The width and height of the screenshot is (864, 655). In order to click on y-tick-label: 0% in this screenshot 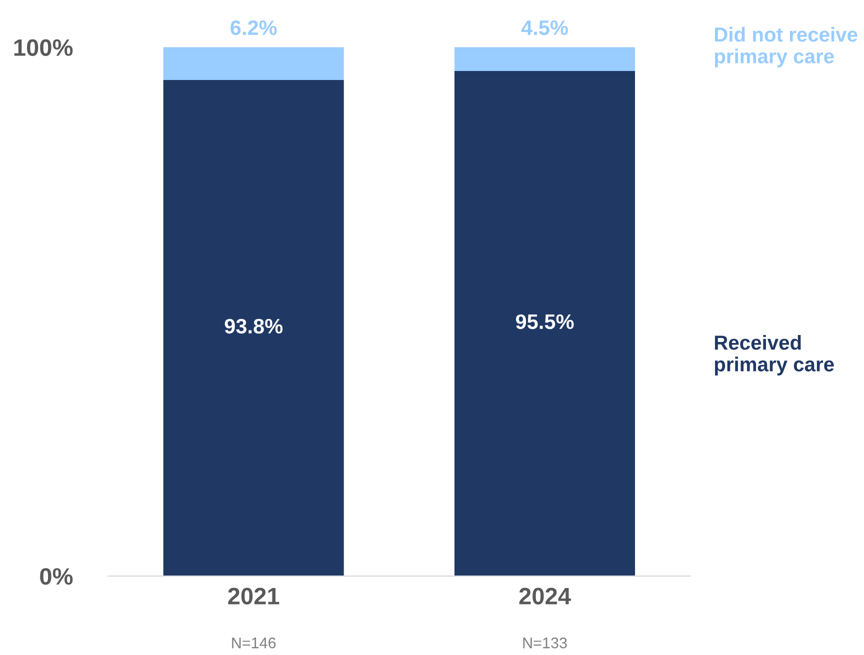, I will do `click(56, 576)`.